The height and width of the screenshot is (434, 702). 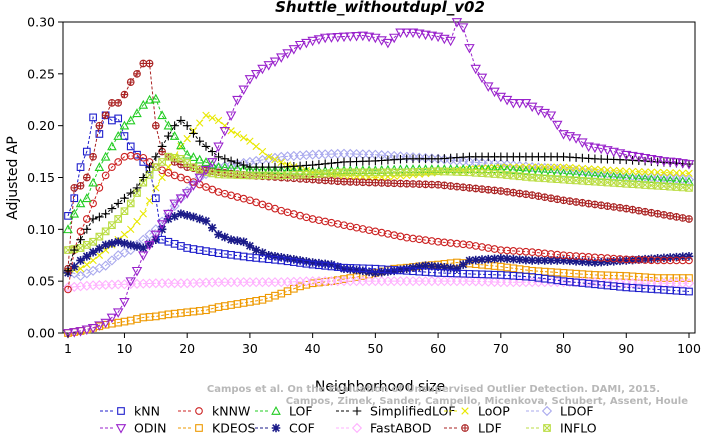 What do you see at coordinates (380, 8) in the screenshot?
I see `chart-title: Shuttle_withoutdupl_v02` at bounding box center [380, 8].